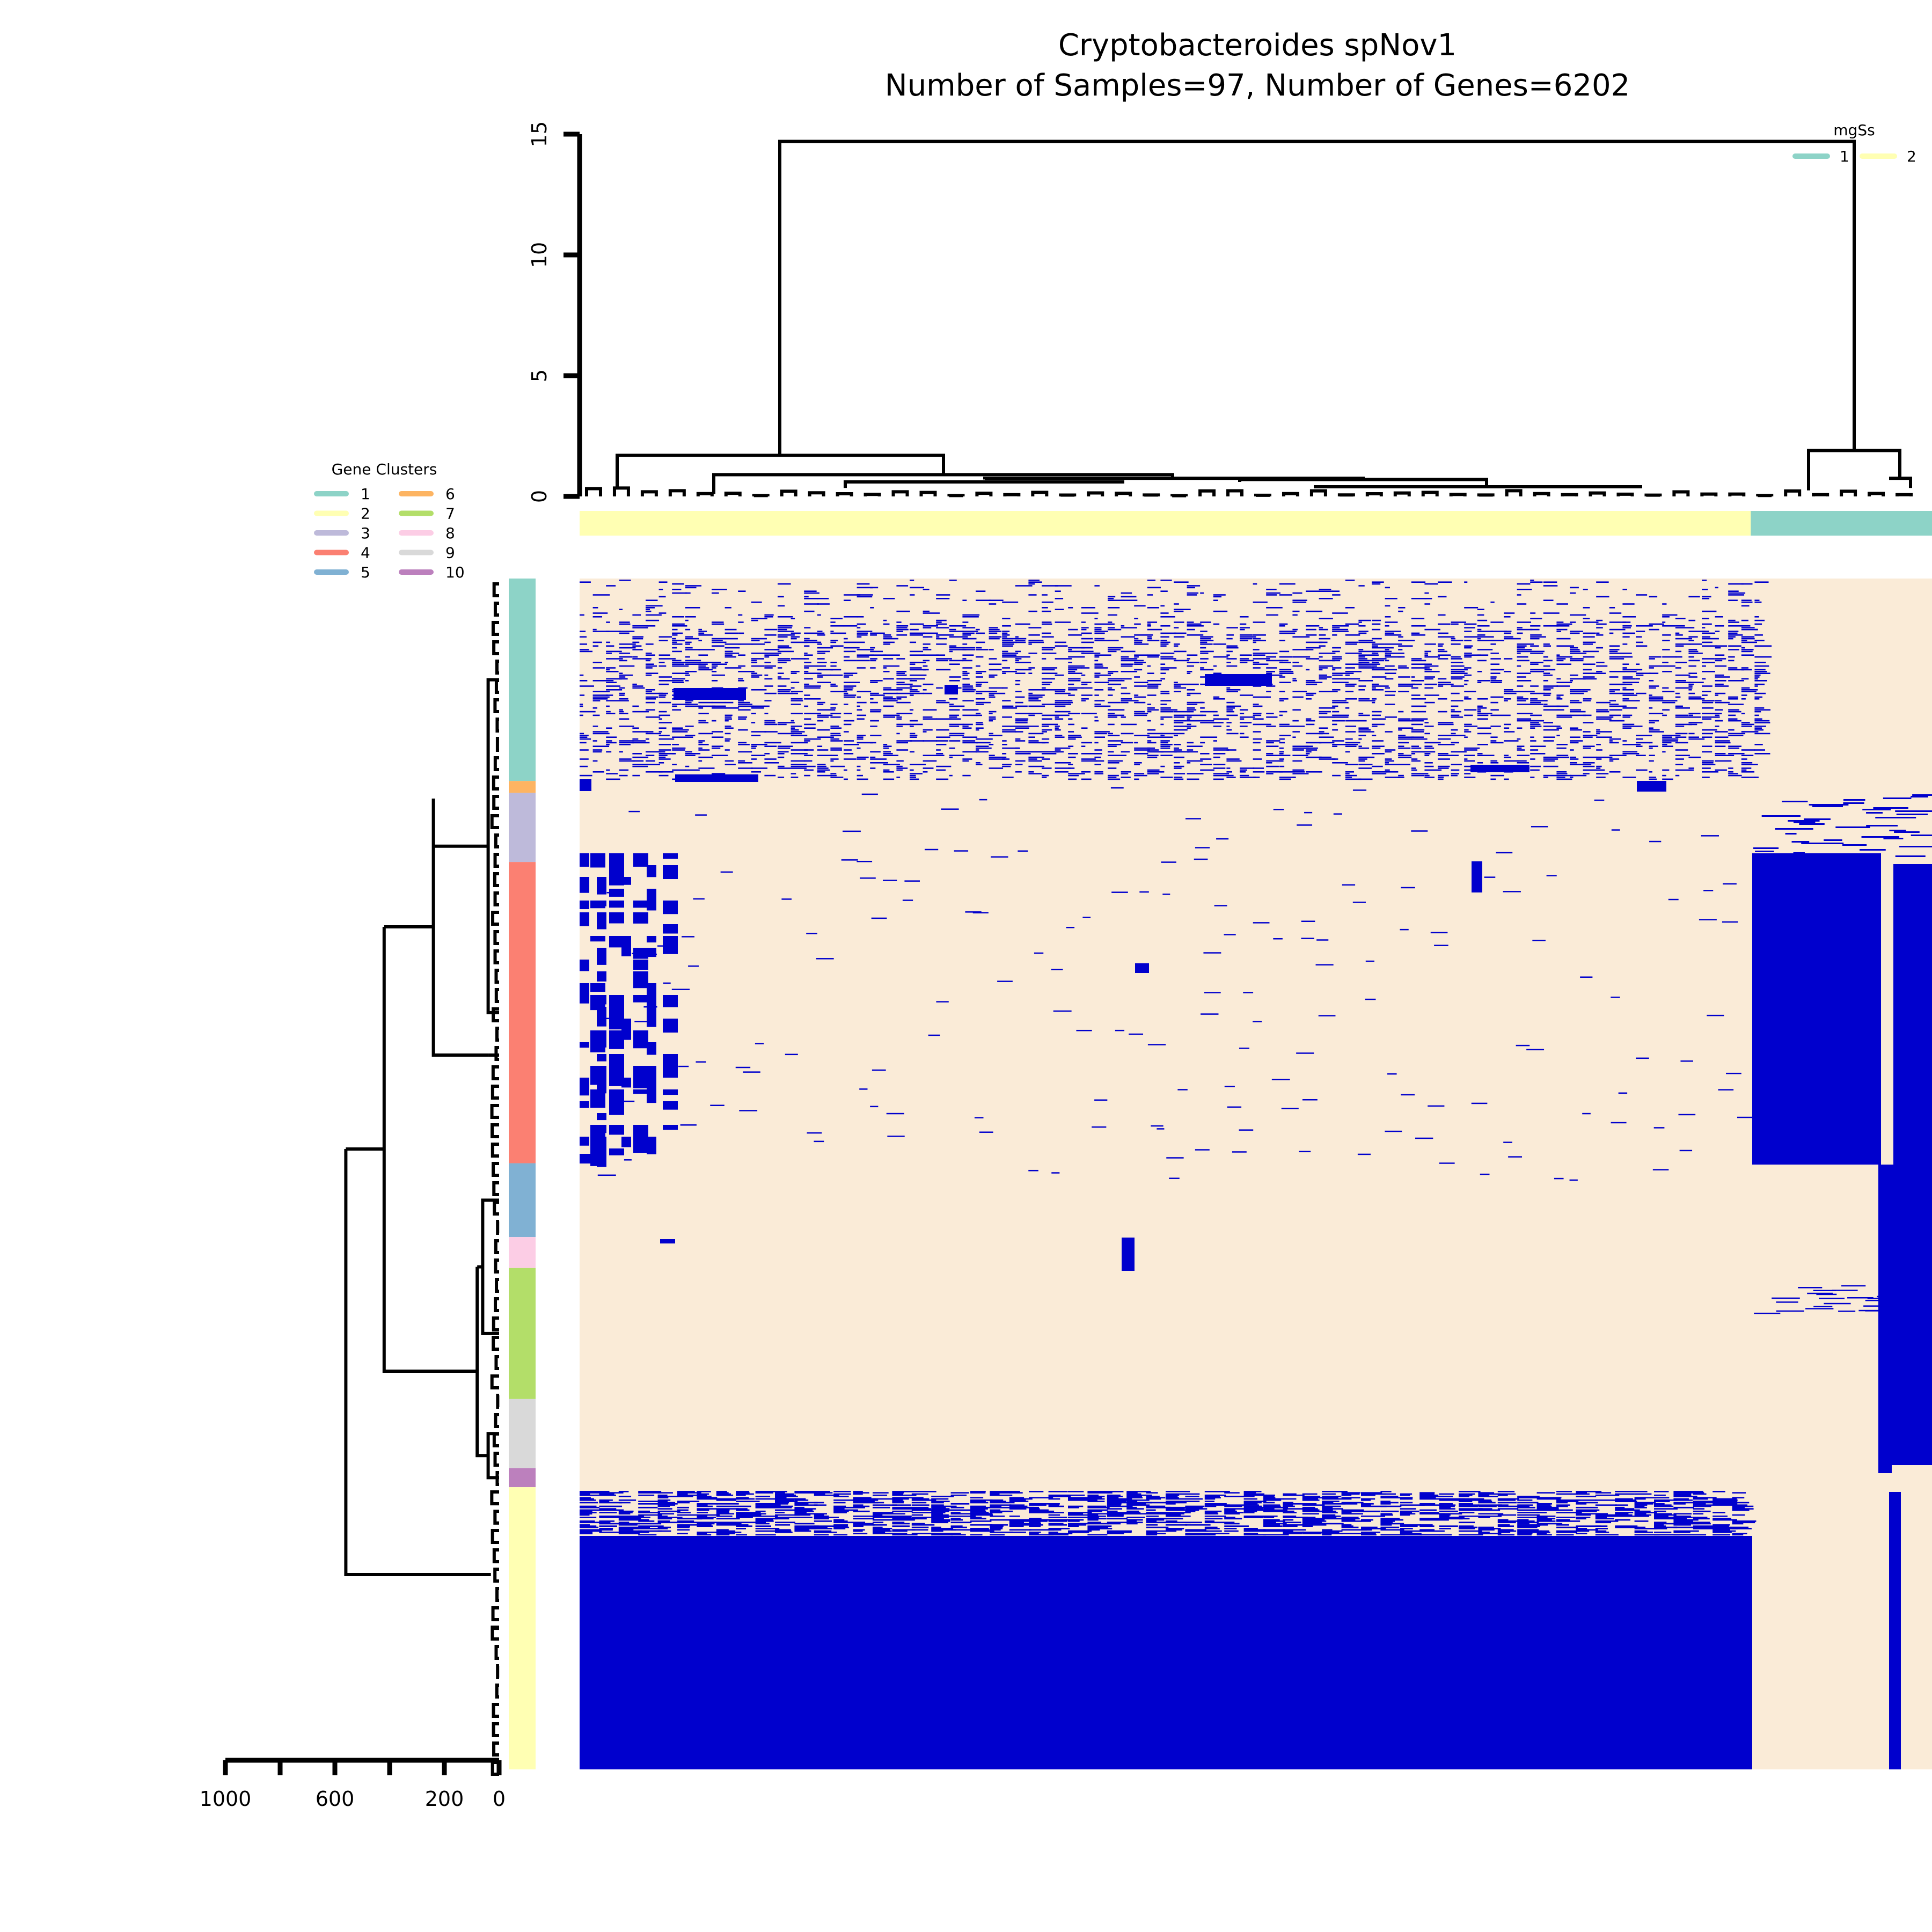 This screenshot has height=1932, width=1932. Describe the element at coordinates (705, 494) in the screenshot. I see `sample-dendrogram-leaf` at that location.